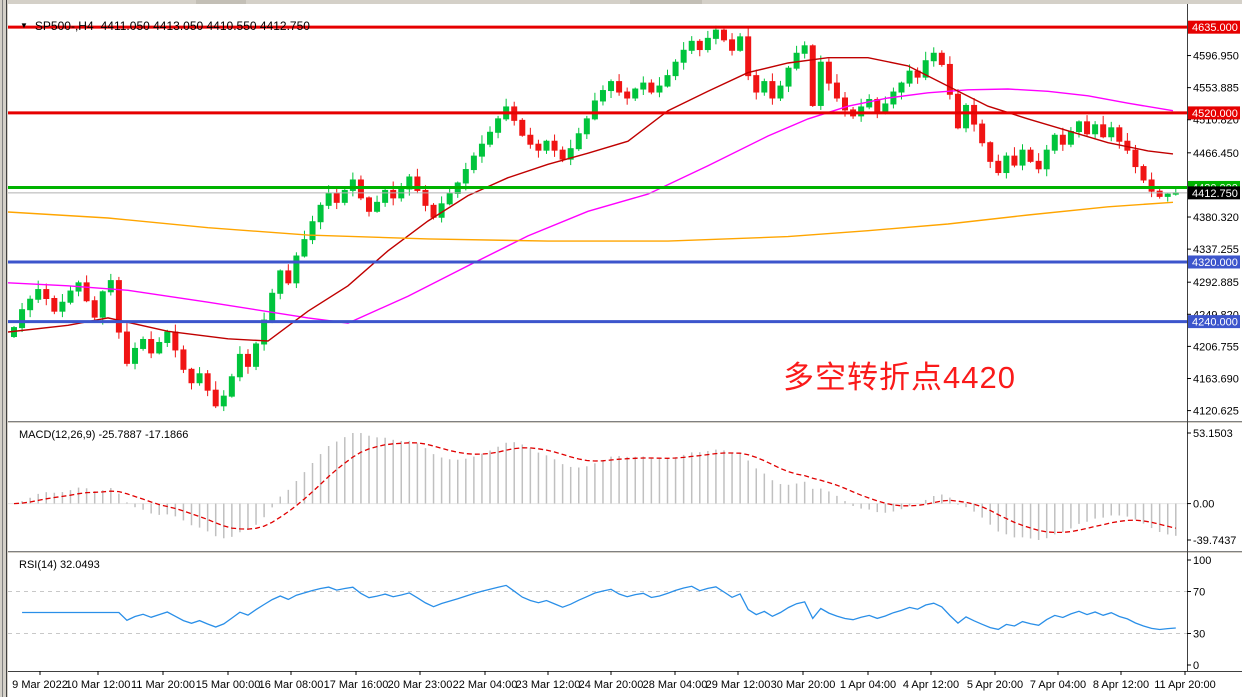 This screenshot has height=697, width=1242. I want to click on svg-text: 4466.450, so click(1216, 154).